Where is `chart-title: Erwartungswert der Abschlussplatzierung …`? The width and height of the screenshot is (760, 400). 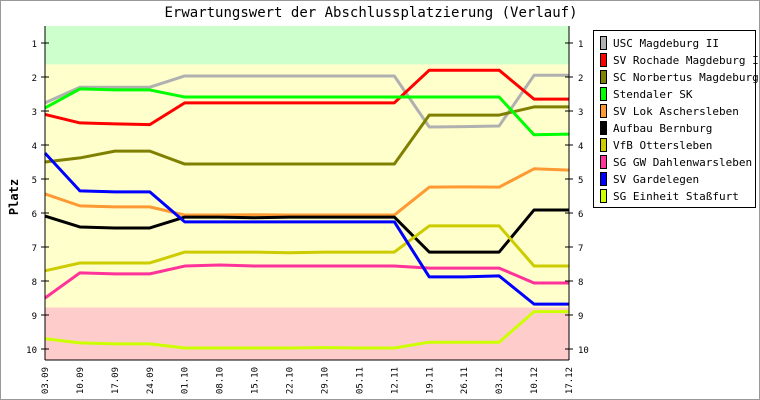
chart-title: Erwartungswert der Abschlussplatzierung … is located at coordinates (371, 13).